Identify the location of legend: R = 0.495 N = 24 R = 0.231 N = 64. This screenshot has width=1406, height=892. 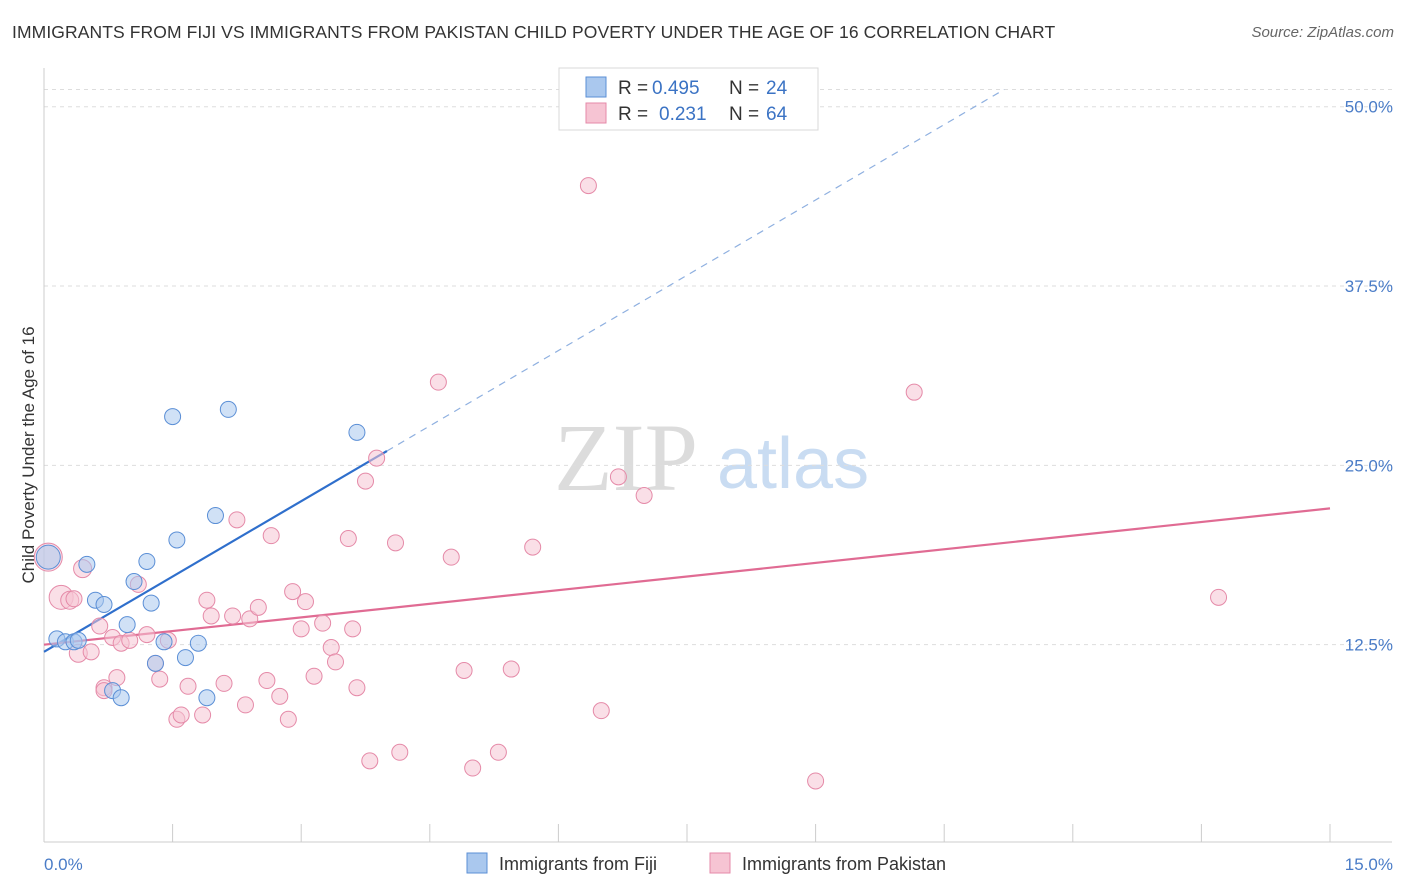
(688, 99).